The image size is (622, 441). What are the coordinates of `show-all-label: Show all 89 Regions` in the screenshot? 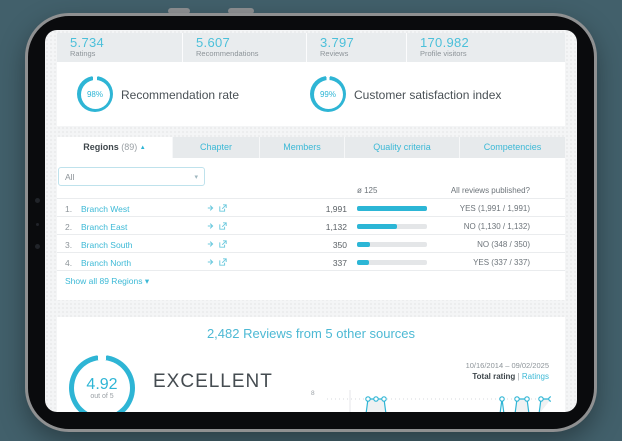 It's located at (104, 281).